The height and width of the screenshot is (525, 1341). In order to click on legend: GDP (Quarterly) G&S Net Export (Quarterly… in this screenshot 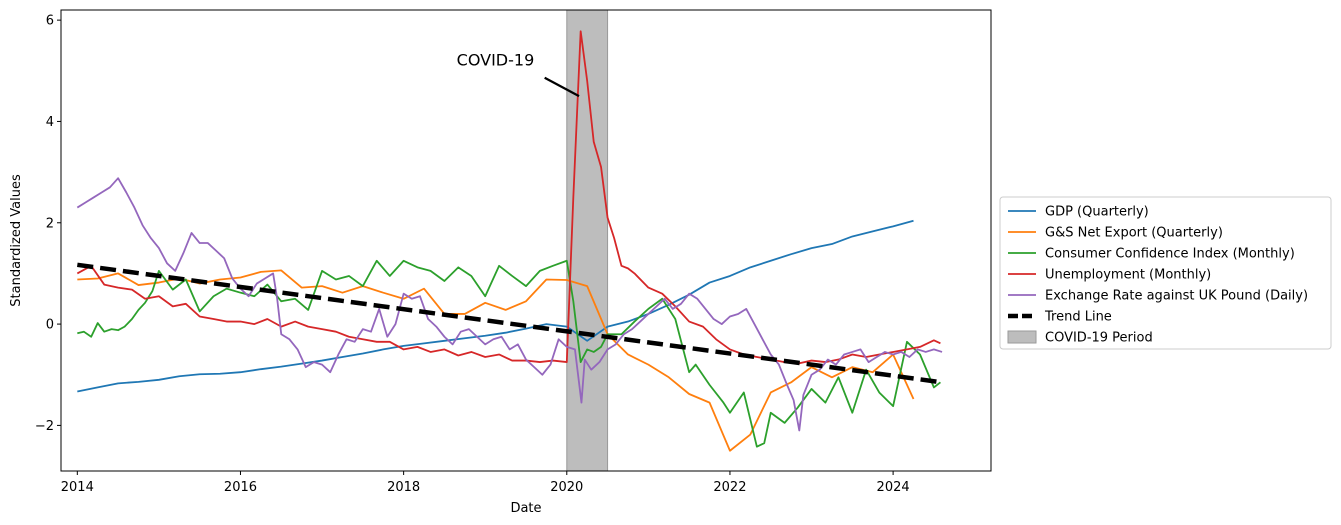, I will do `click(1165, 273)`.